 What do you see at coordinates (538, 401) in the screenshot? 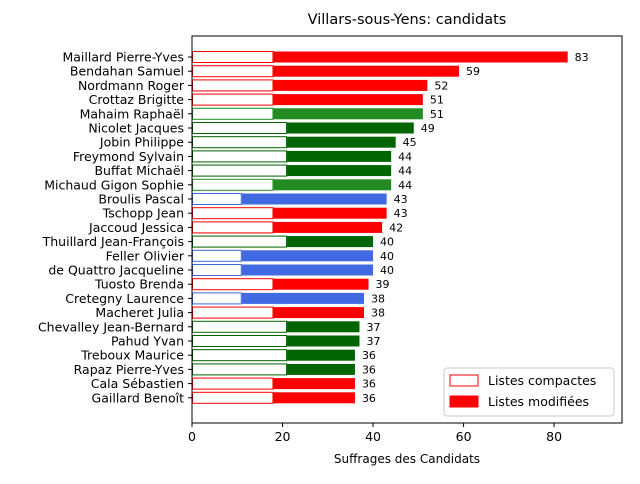
I see `legend-label: Listes modifiées` at bounding box center [538, 401].